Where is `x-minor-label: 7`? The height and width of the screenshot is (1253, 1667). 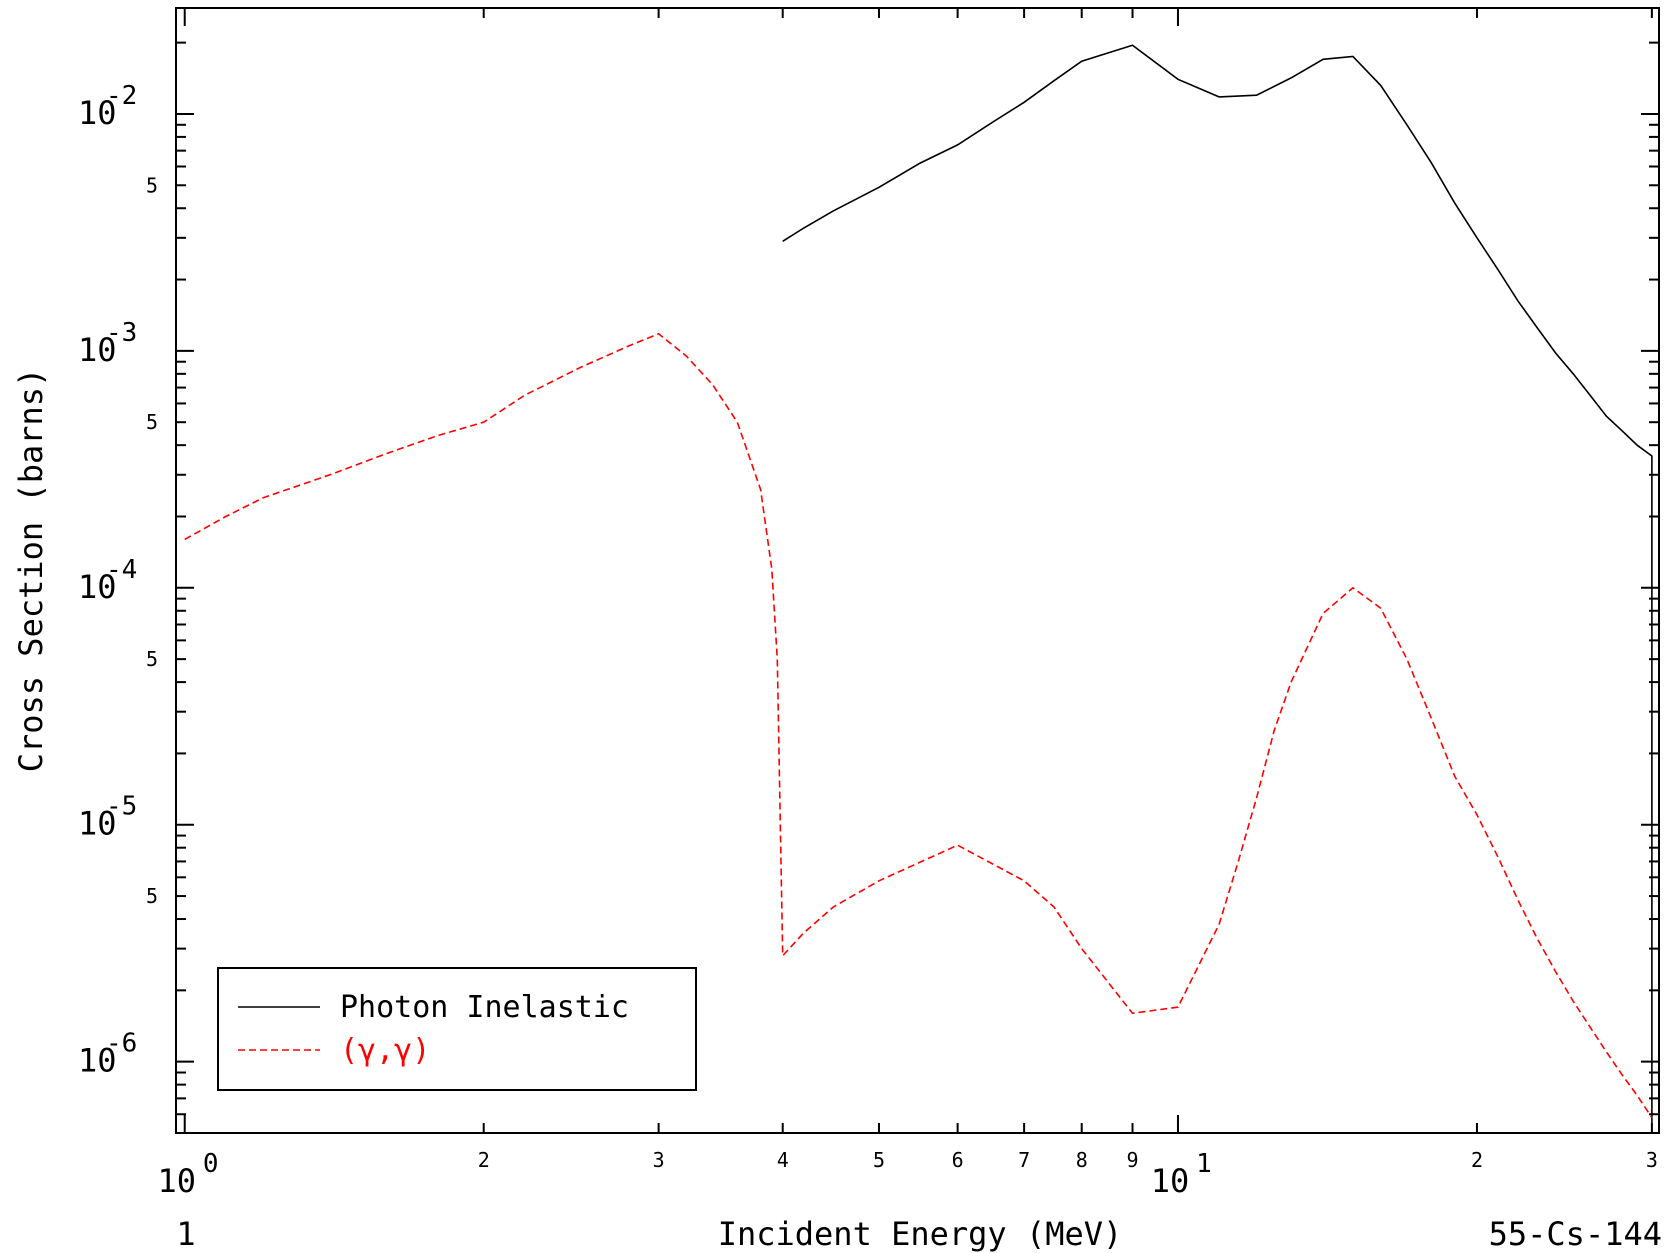
x-minor-label: 7 is located at coordinates (1024, 1160).